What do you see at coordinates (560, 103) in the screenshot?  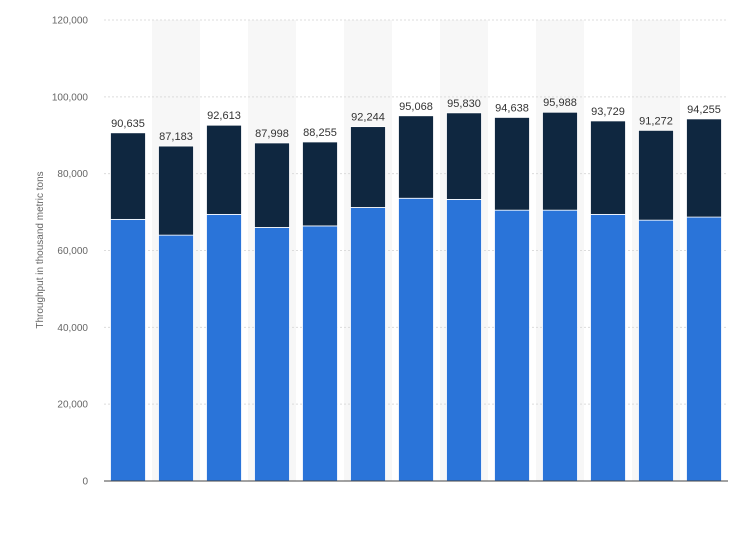 I see `bar-total-label: 95,988` at bounding box center [560, 103].